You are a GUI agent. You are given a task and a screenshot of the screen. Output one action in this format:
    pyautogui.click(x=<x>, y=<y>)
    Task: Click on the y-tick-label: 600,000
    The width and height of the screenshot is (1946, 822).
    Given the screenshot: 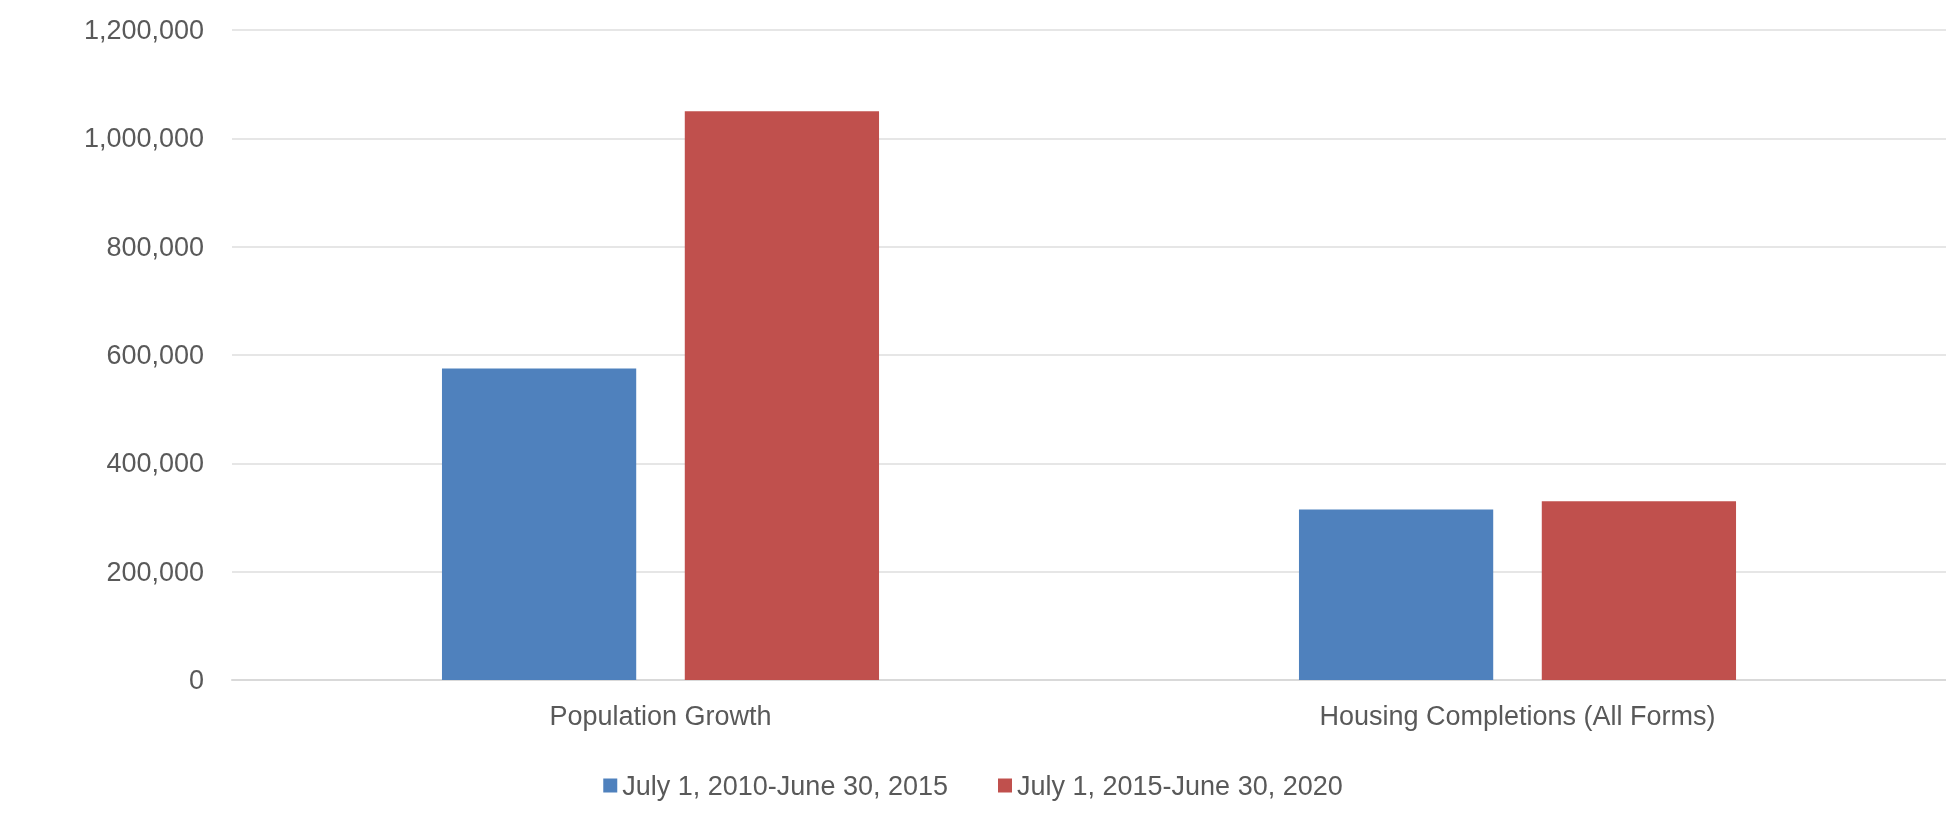 What is the action you would take?
    pyautogui.click(x=155, y=355)
    